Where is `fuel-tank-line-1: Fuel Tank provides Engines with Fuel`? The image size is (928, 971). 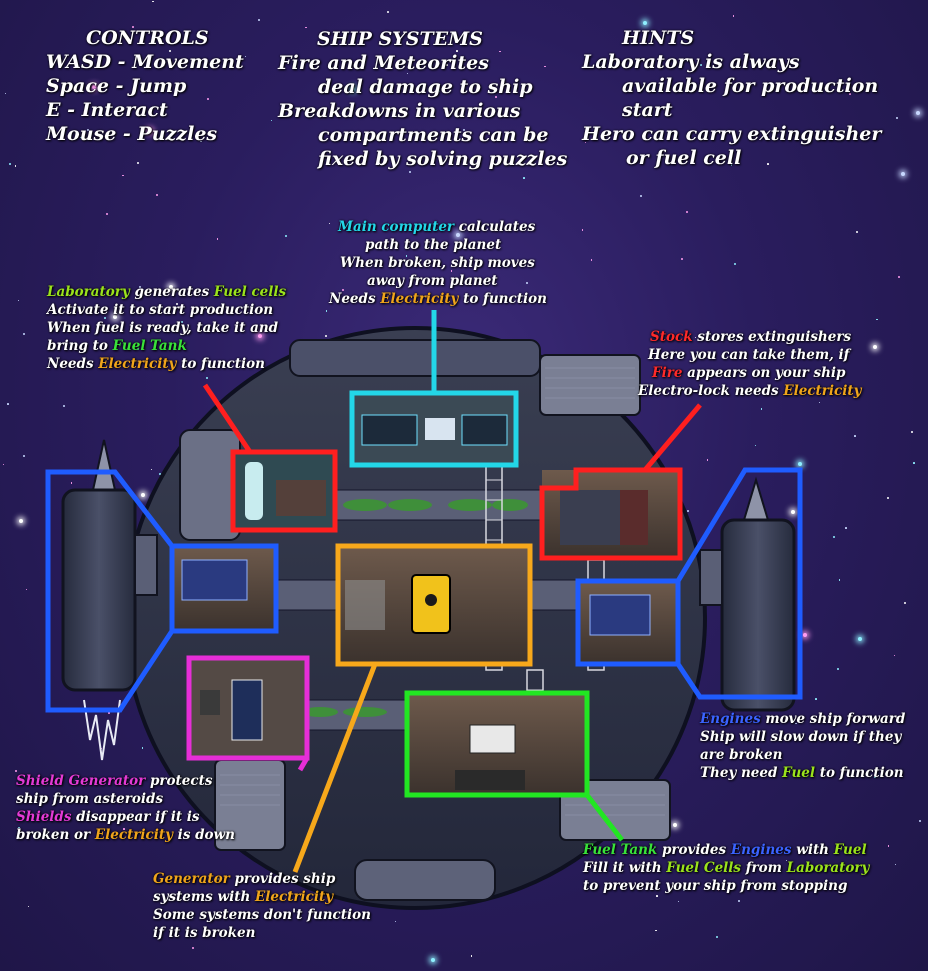
fuel-tank-line-1: Fuel Tank provides Engines with Fuel is located at coordinates (725, 850).